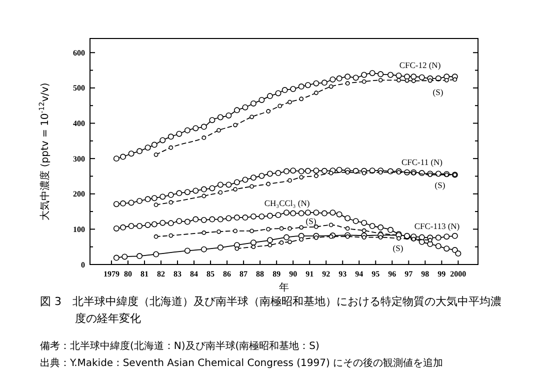 The width and height of the screenshot is (540, 387). Describe the element at coordinates (420, 65) in the screenshot. I see `series-label: CFC-12 (N)` at that location.